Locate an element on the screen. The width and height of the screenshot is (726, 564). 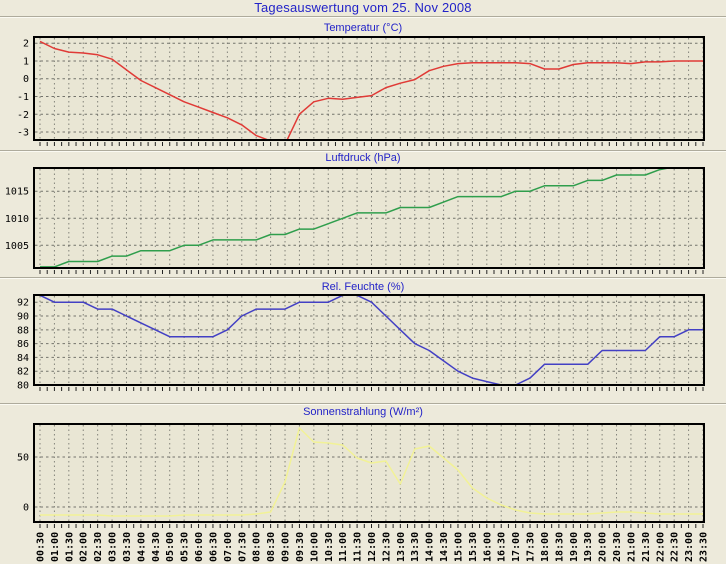
x-tick-label: 11:00 is located at coordinates (343, 547).